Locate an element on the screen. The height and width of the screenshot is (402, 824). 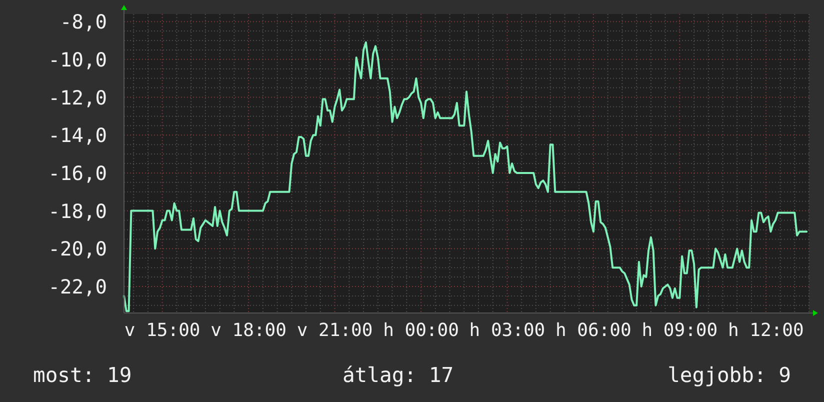
x-tick-label: h 09:00 is located at coordinates (680, 330).